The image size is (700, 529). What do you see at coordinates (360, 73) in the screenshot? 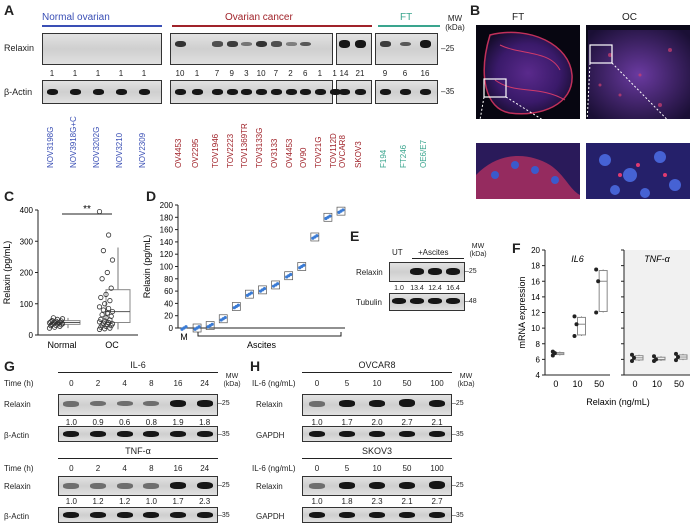
I see `value-relaxin: 21` at bounding box center [360, 73].